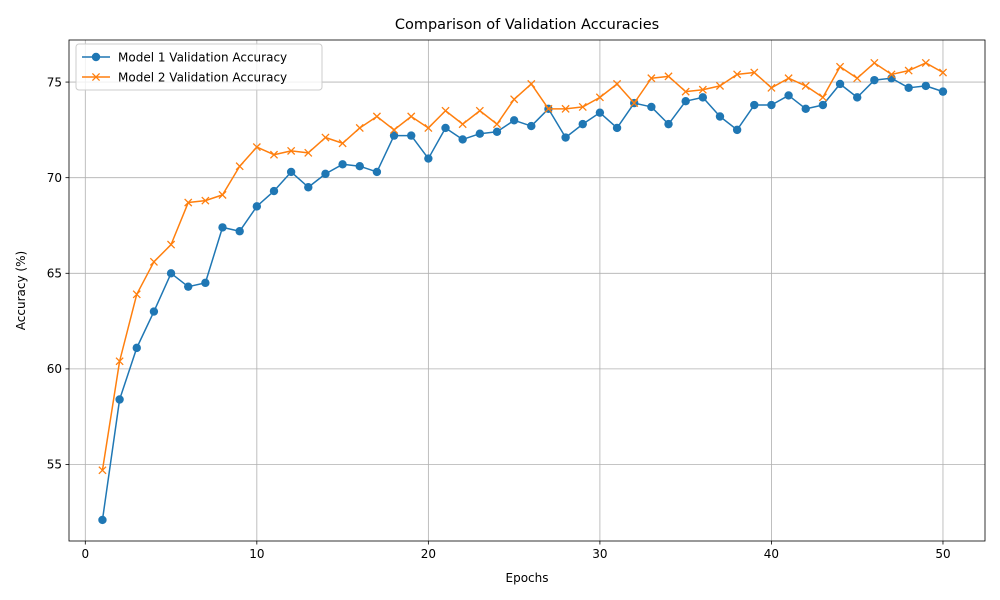 The image size is (1000, 600). I want to click on x-tick-label: 50, so click(942, 554).